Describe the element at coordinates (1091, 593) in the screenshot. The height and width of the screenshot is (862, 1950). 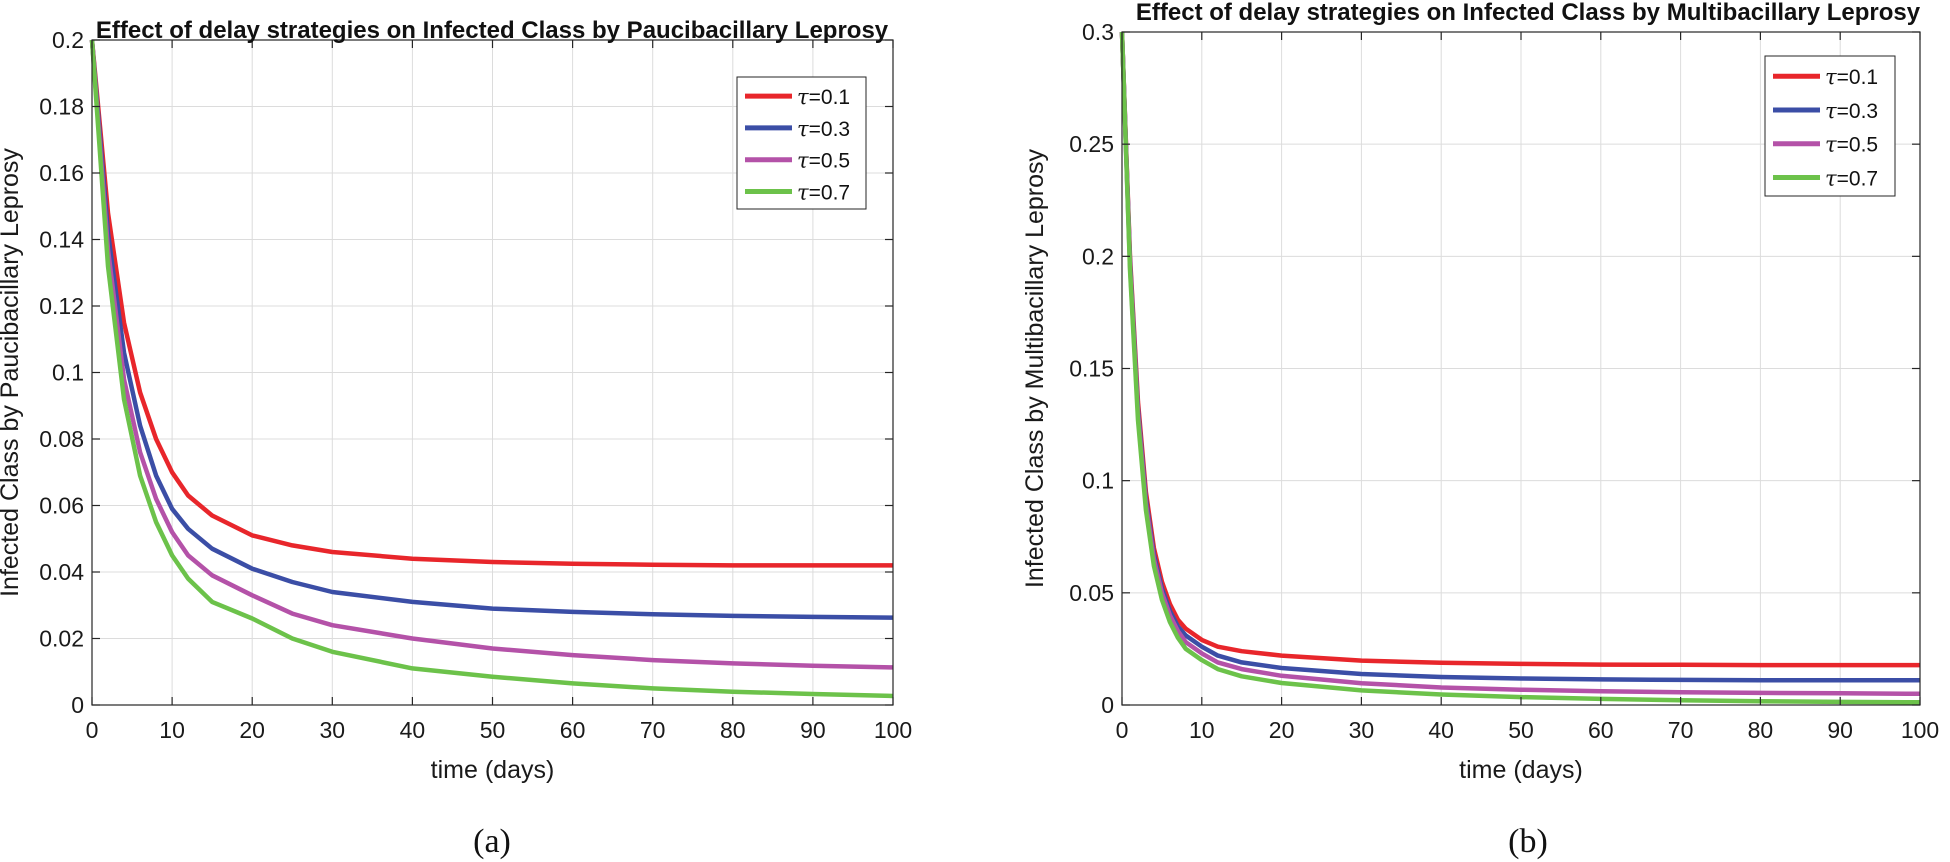
I see `y-tick-label: 0.05` at that location.